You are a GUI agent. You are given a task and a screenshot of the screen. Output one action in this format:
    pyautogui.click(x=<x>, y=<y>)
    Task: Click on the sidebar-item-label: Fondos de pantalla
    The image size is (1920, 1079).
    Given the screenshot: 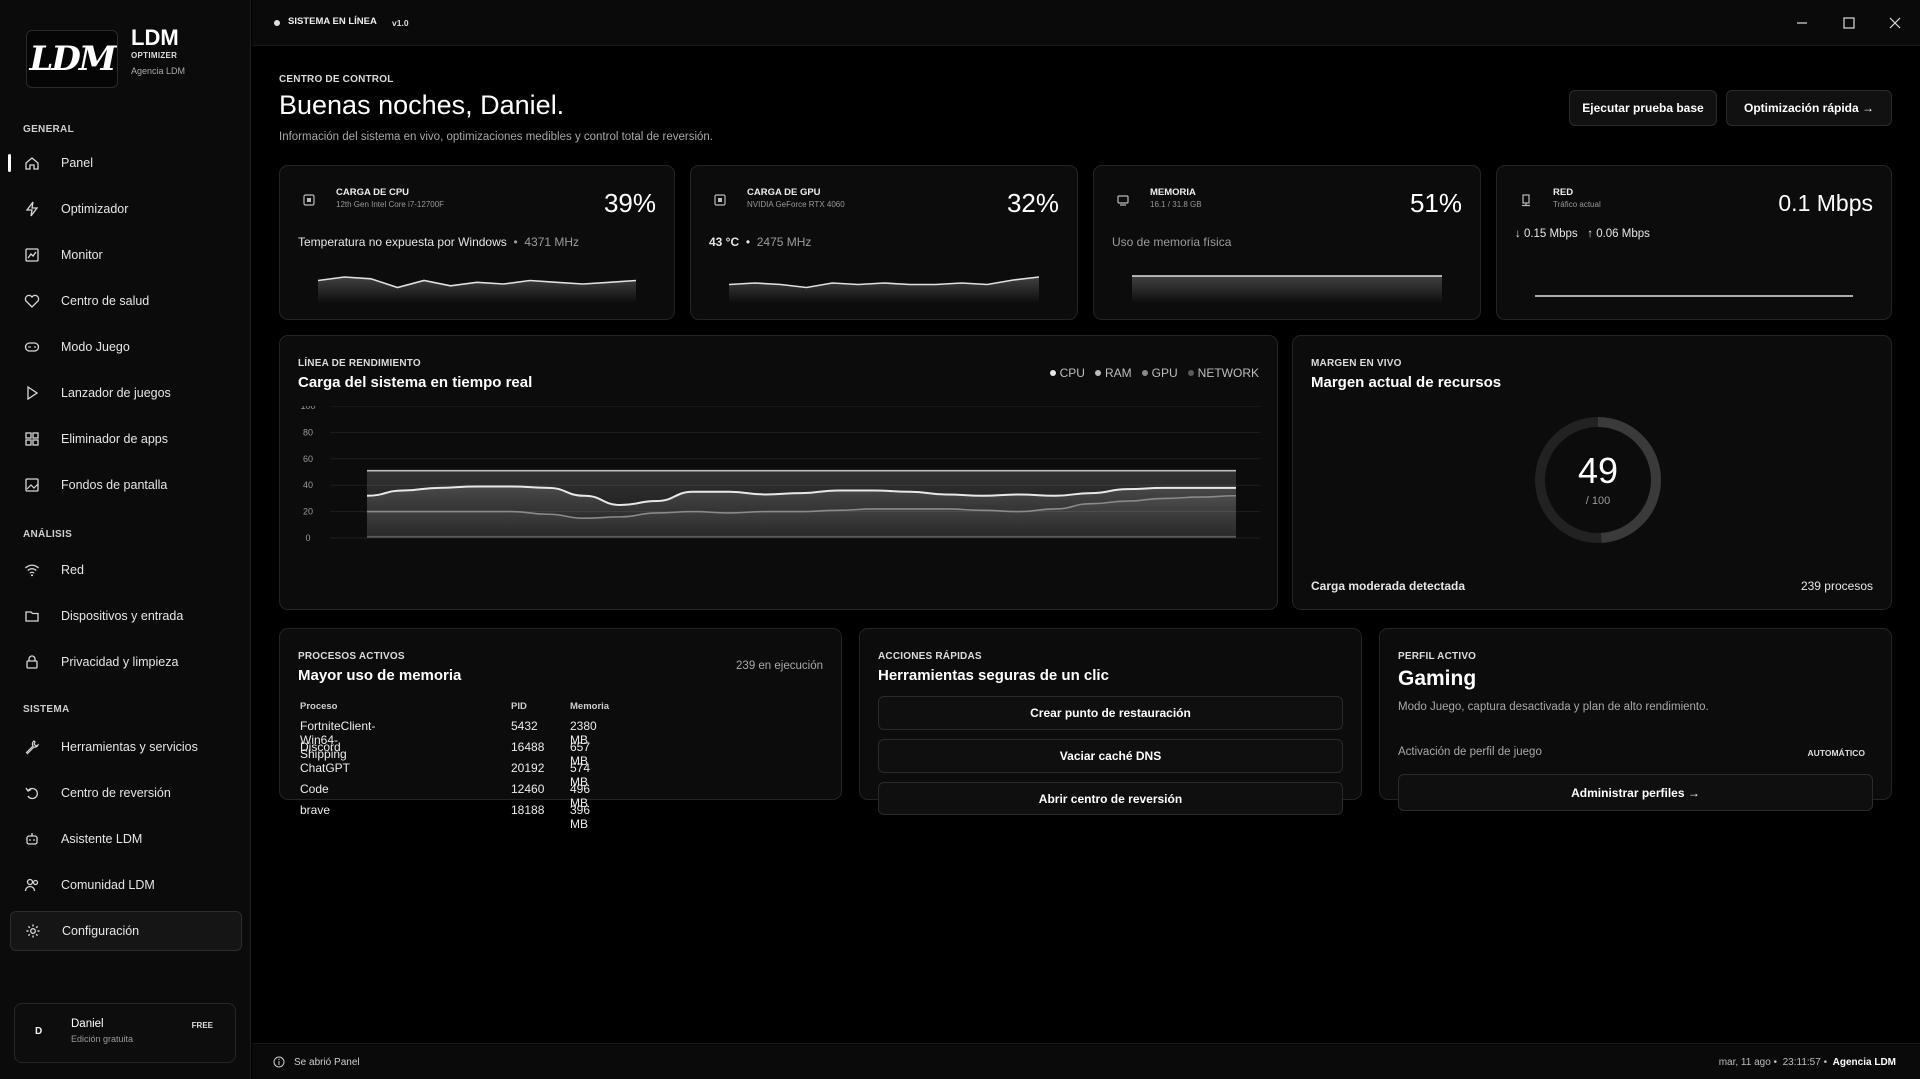 What is the action you would take?
    pyautogui.click(x=114, y=485)
    